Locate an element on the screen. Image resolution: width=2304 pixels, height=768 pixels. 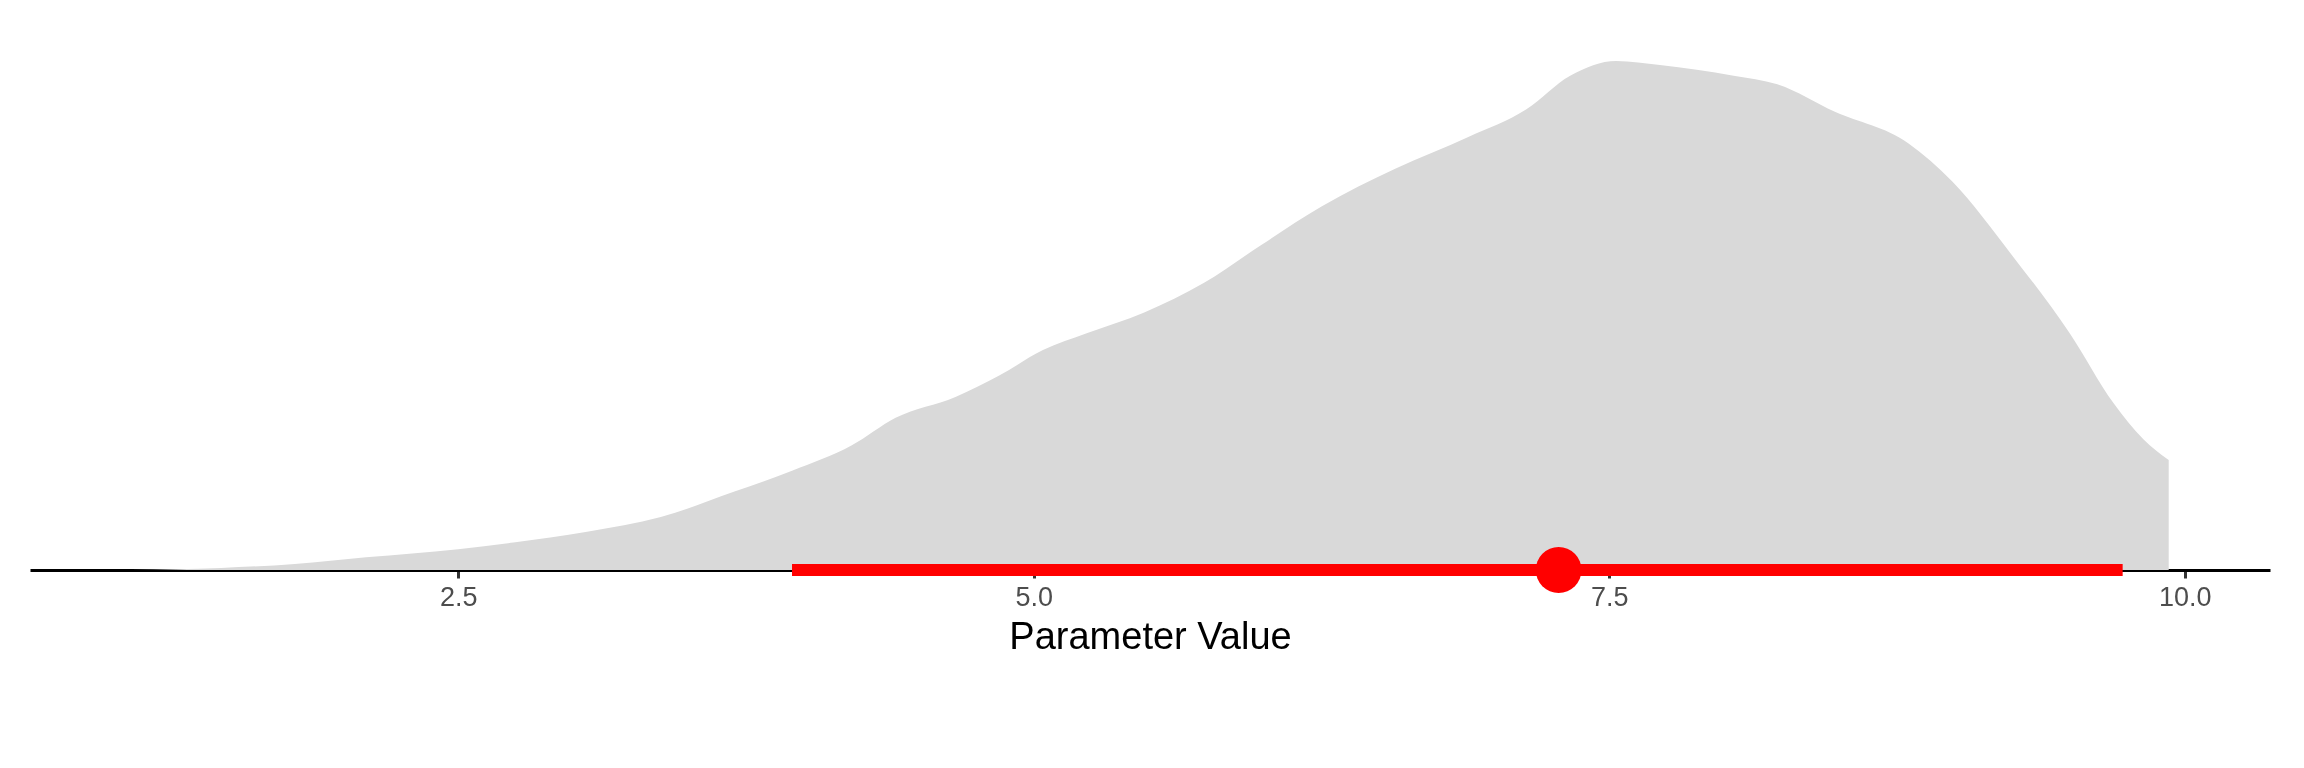
x-tick-label: 10.0 is located at coordinates (2185, 596).